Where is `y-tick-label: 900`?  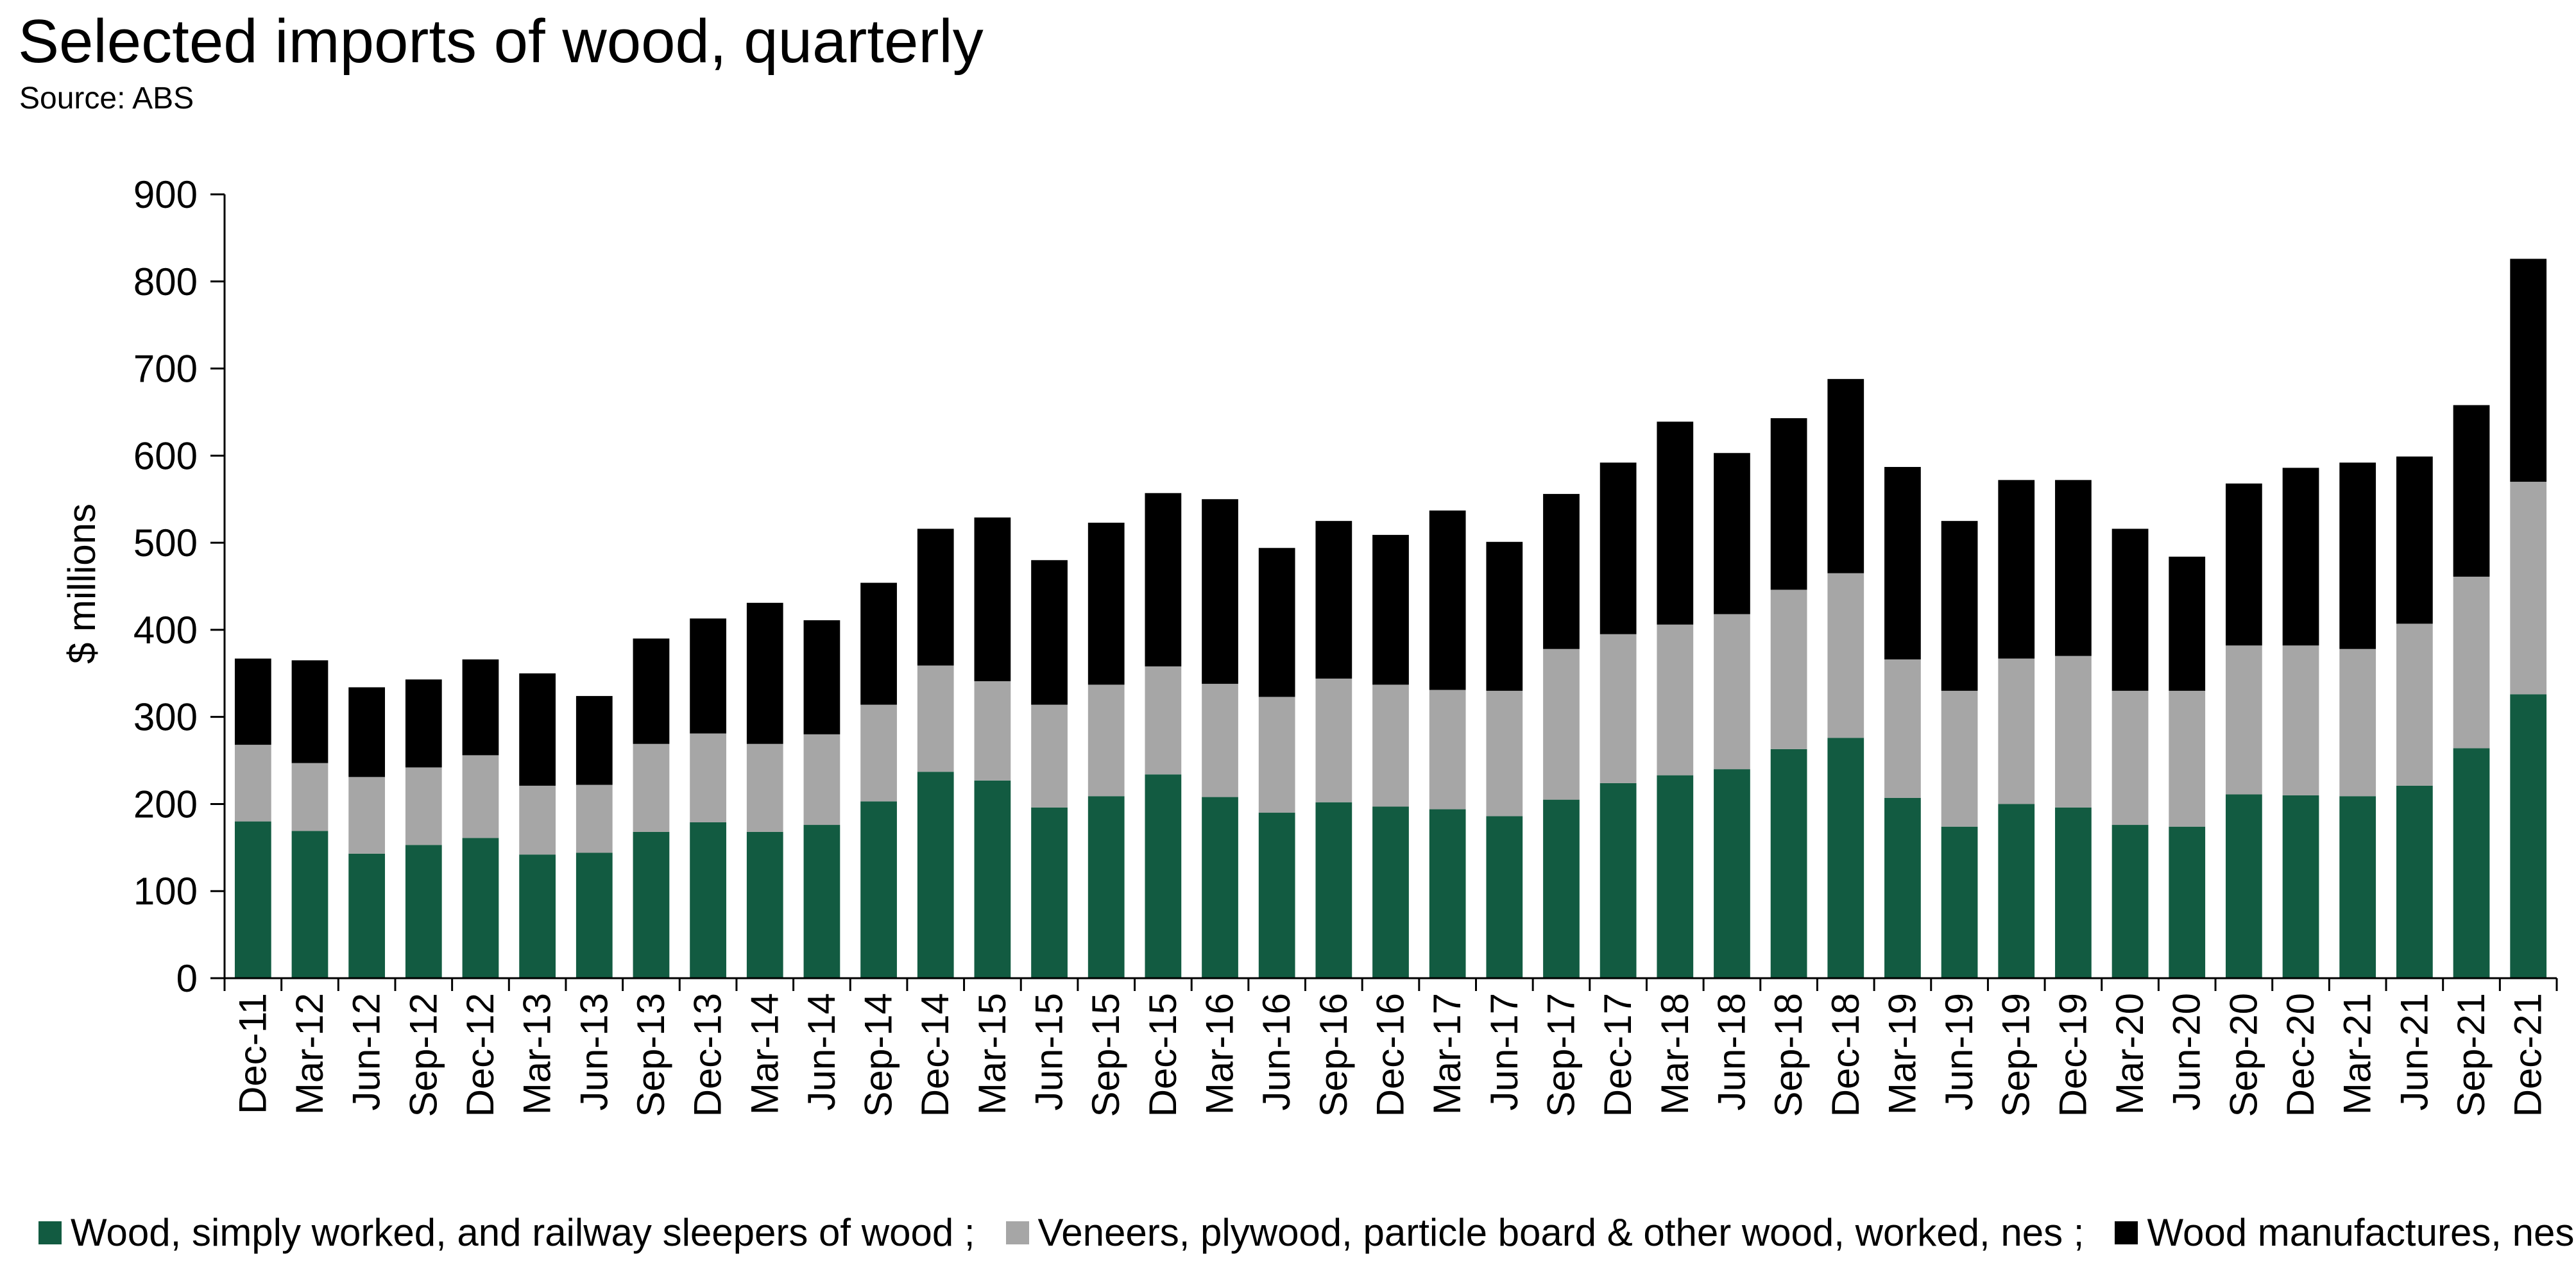 y-tick-label: 900 is located at coordinates (165, 194).